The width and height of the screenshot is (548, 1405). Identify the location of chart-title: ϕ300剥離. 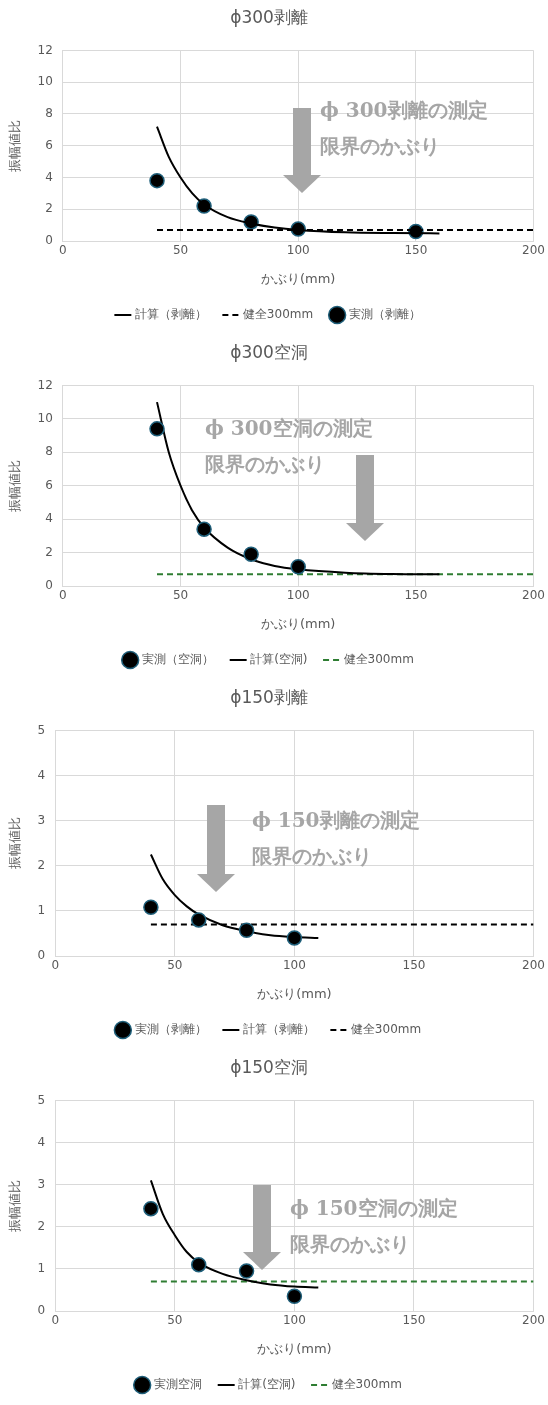
(269, 16).